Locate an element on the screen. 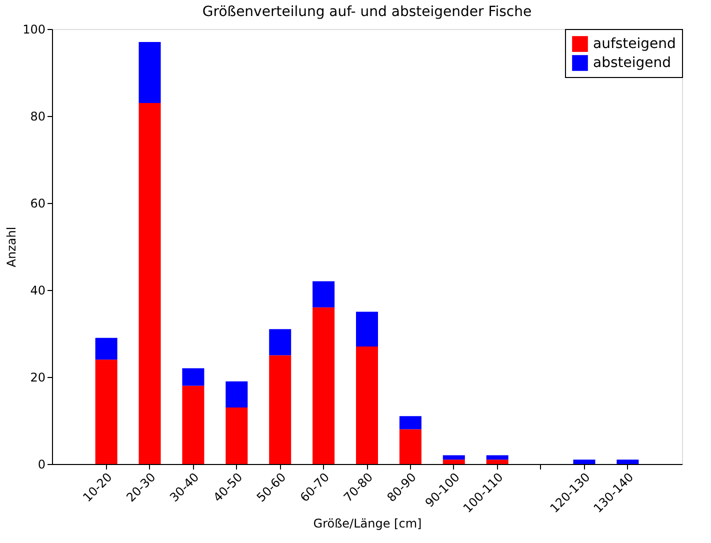 Image resolution: width=711 pixels, height=543 pixels. legend-label: absteigend is located at coordinates (632, 63).